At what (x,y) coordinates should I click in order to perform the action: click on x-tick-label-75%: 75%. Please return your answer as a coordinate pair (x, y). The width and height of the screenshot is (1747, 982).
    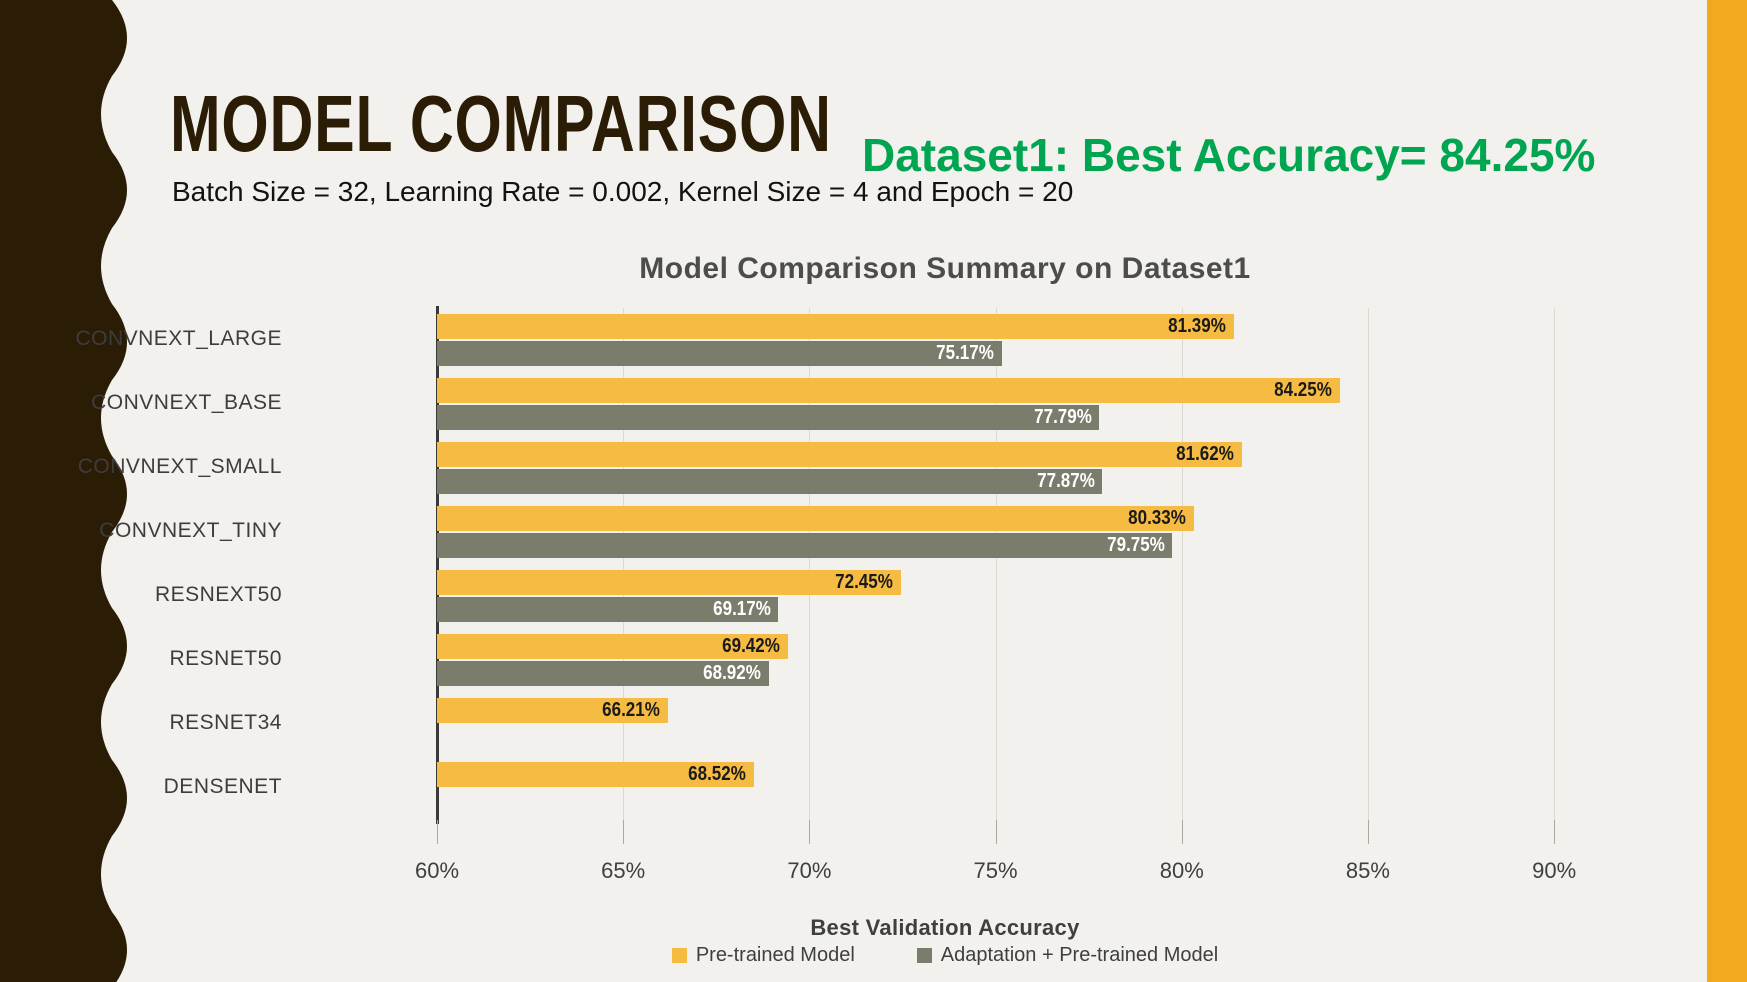
    Looking at the image, I should click on (995, 870).